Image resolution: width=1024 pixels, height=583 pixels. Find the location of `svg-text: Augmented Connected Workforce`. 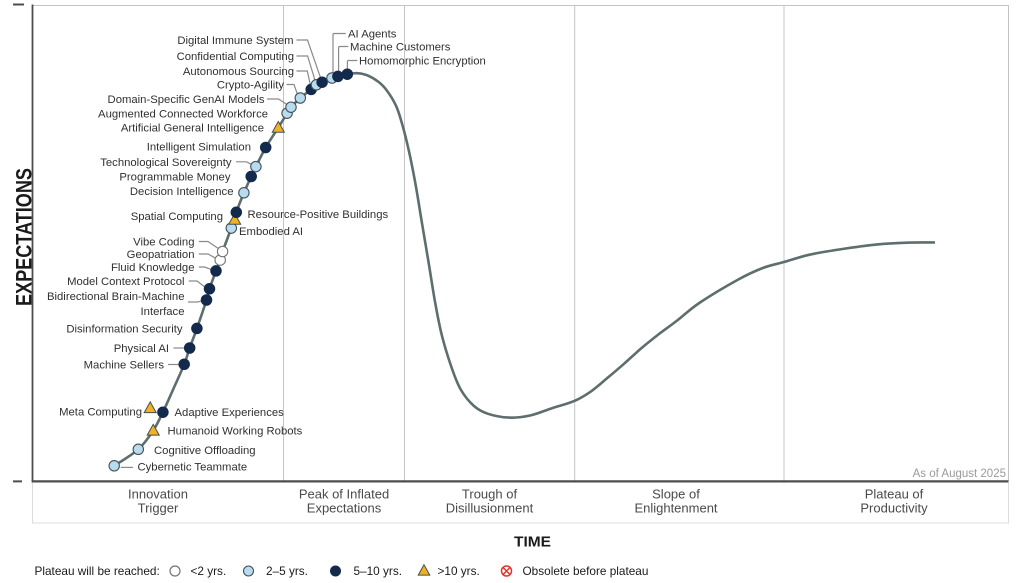

svg-text: Augmented Connected Workforce is located at coordinates (183, 115).